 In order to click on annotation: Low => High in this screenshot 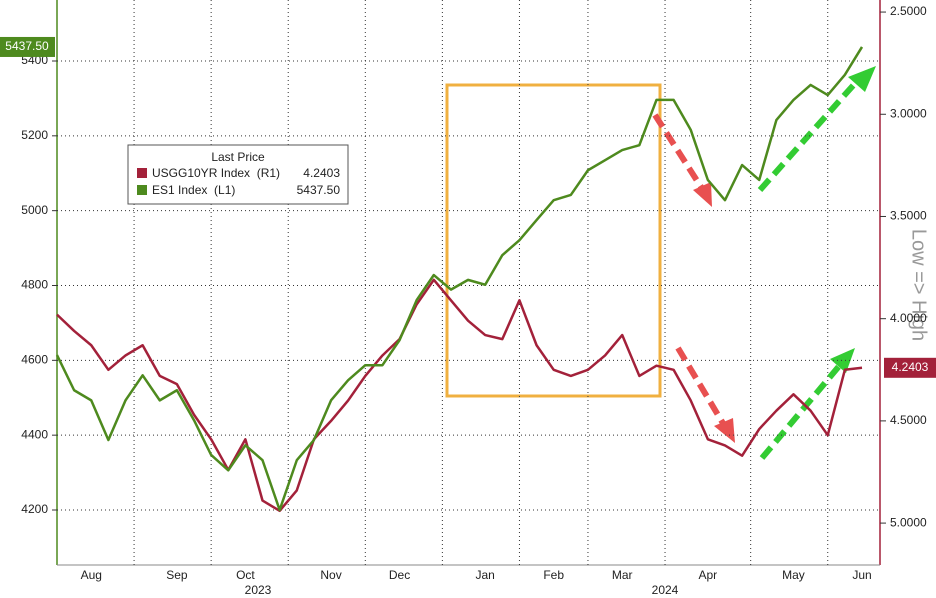, I will do `click(919, 285)`.